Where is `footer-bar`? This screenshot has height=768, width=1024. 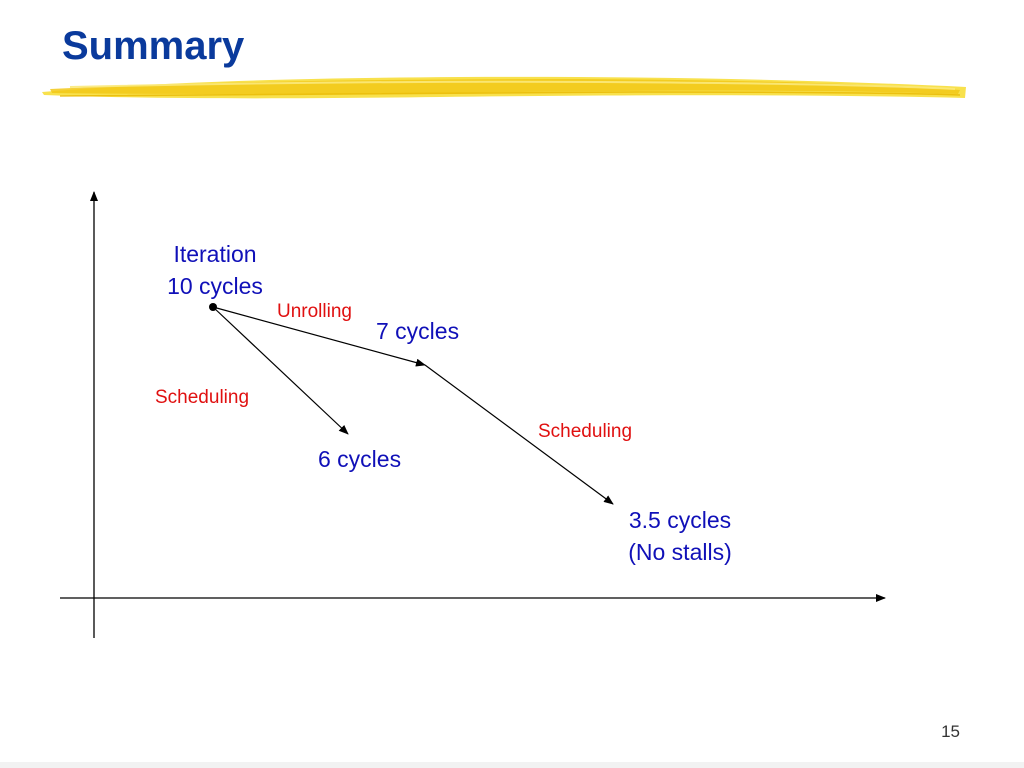
footer-bar is located at coordinates (512, 765).